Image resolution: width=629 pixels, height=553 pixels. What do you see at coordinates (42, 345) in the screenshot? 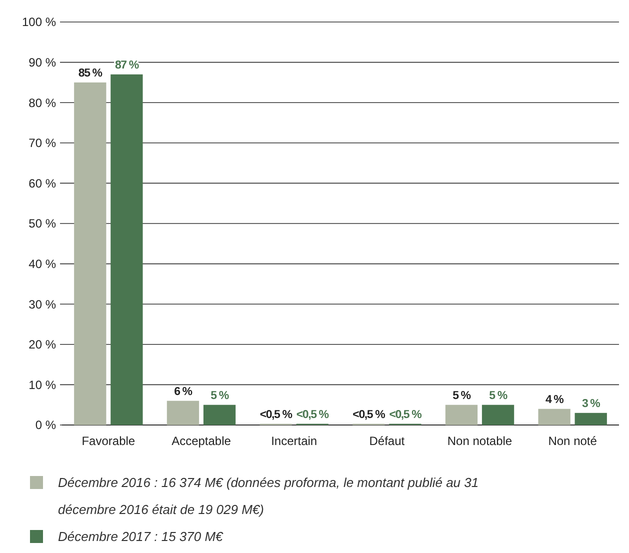
I see `y-tick-label: 20 %` at bounding box center [42, 345].